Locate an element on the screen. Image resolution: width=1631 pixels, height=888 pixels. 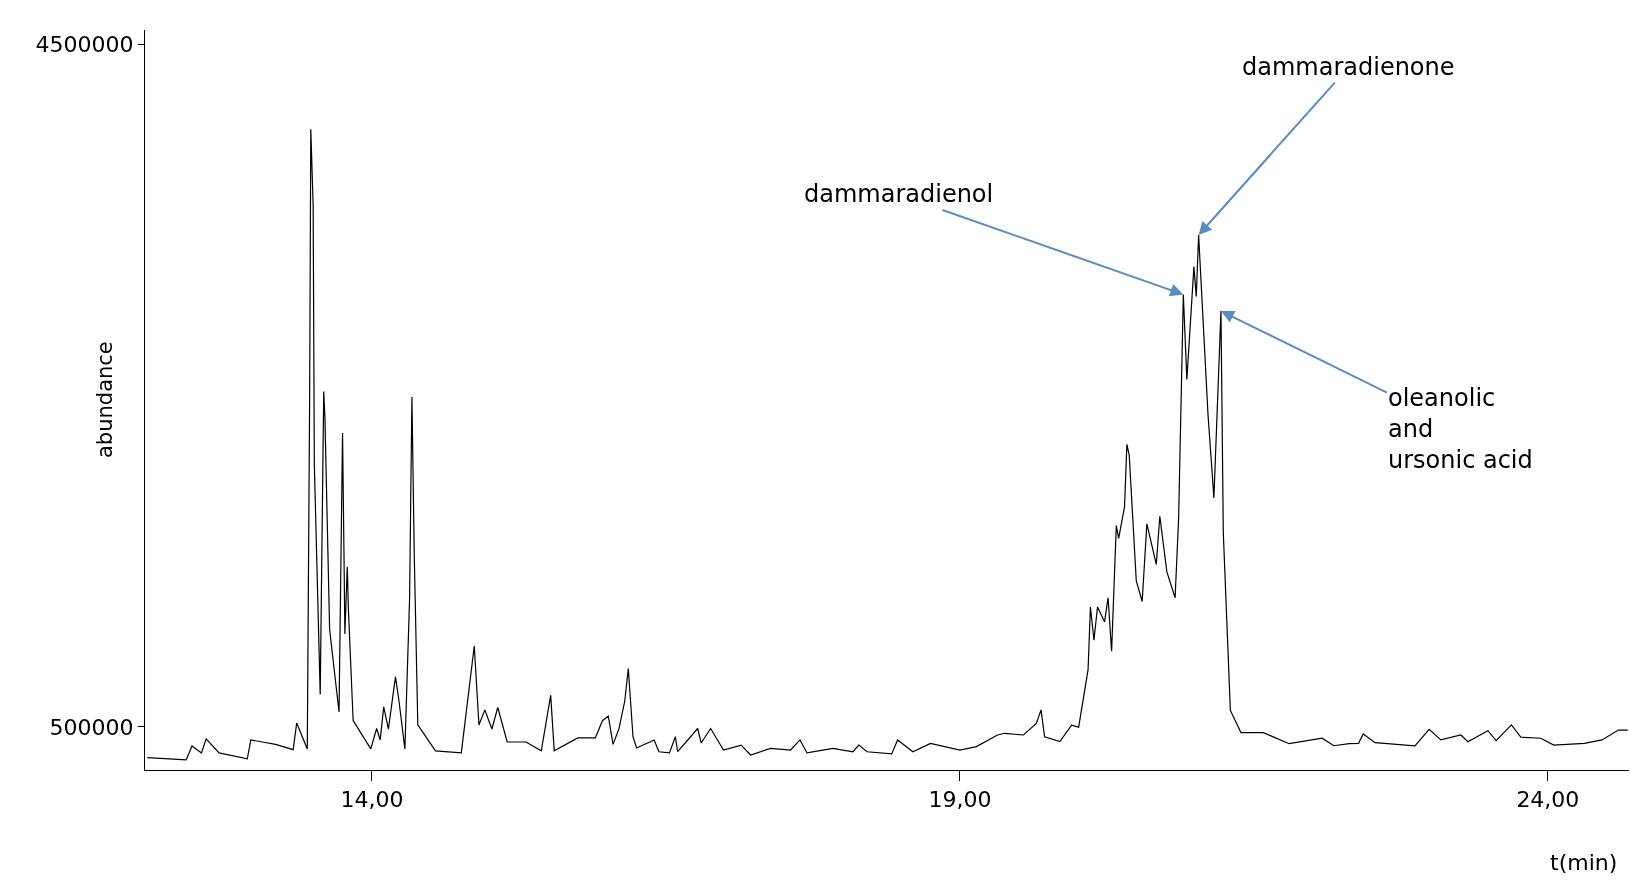
x-tick-label: 14,00 is located at coordinates (372, 800).